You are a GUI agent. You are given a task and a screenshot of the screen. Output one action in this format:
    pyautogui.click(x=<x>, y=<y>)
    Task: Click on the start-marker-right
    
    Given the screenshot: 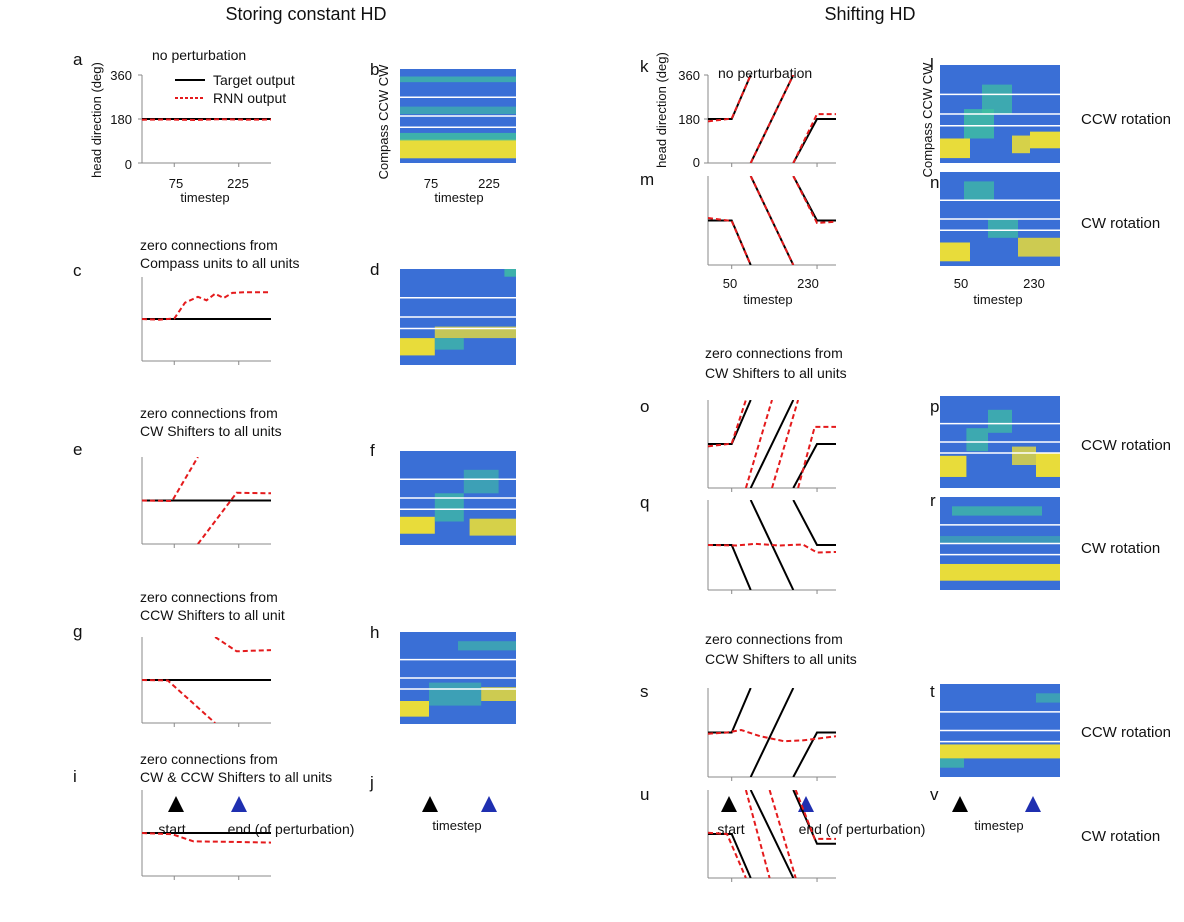 What is the action you would take?
    pyautogui.click(x=729, y=804)
    